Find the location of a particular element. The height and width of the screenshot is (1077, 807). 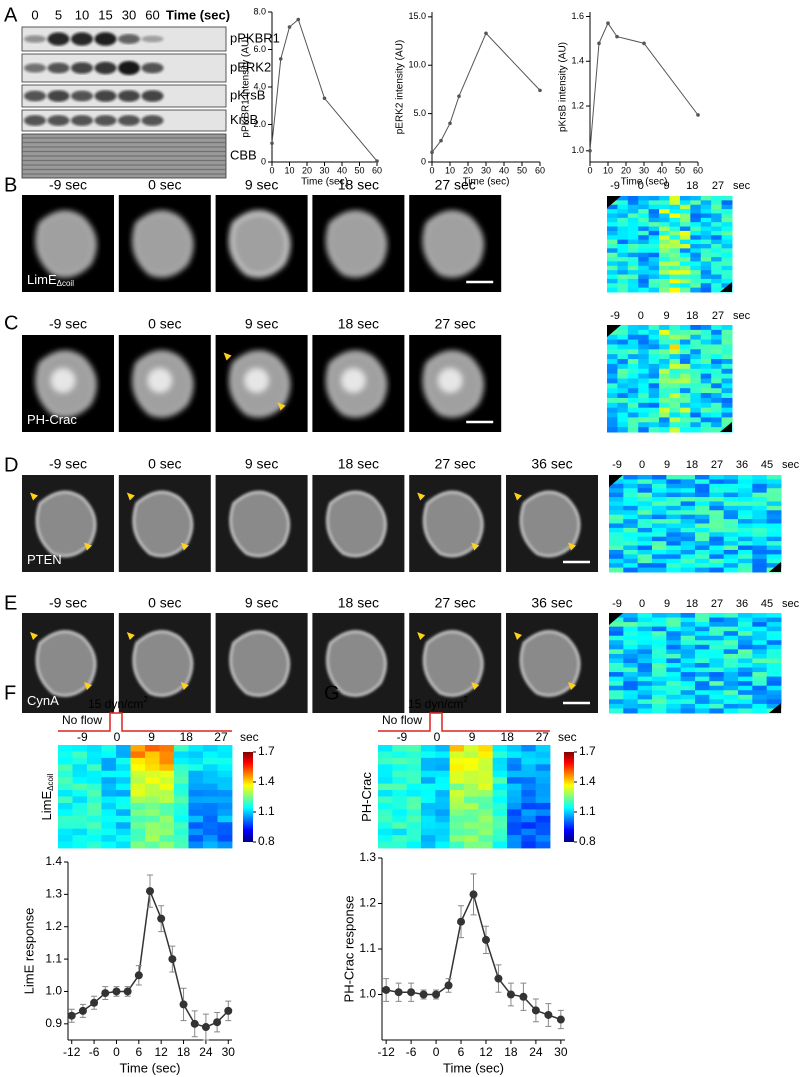

arrowhead is located at coordinates (421, 636).